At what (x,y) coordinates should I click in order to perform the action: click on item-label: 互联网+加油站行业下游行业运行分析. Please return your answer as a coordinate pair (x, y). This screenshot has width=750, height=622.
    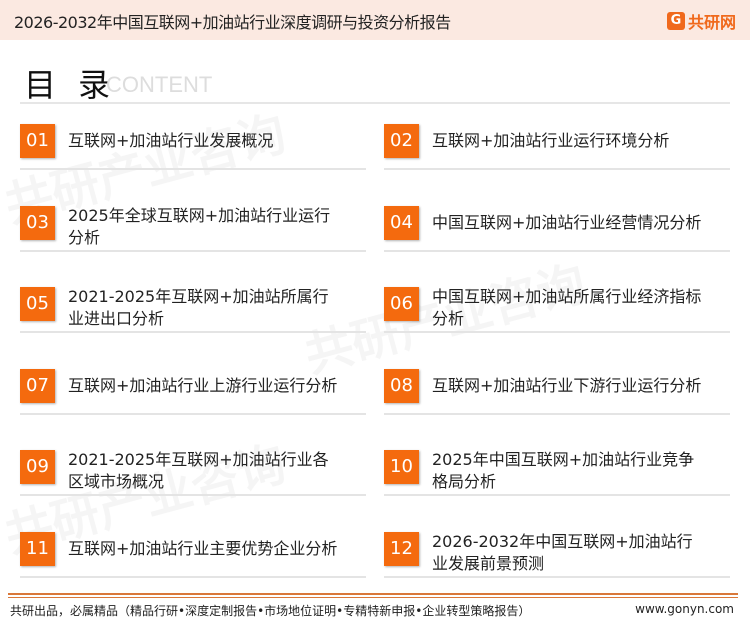
    Looking at the image, I should click on (567, 385).